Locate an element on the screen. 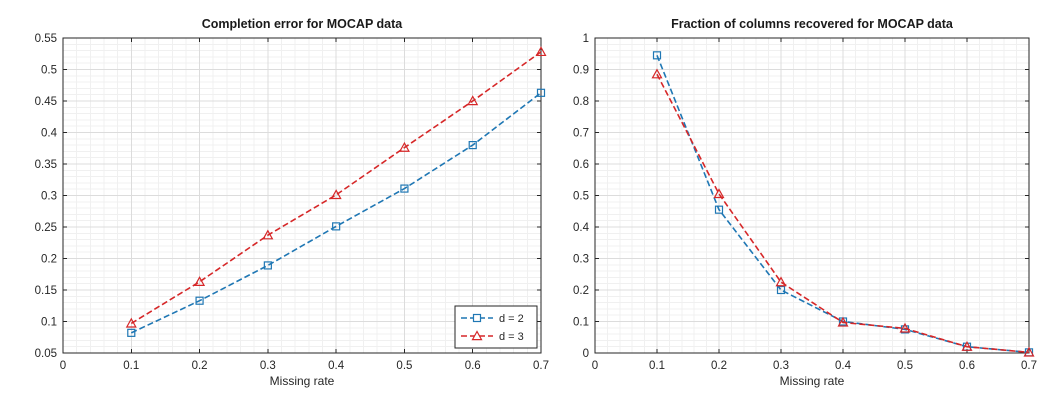 The image size is (1063, 412). y-tick-label: 0.7 is located at coordinates (581, 134).